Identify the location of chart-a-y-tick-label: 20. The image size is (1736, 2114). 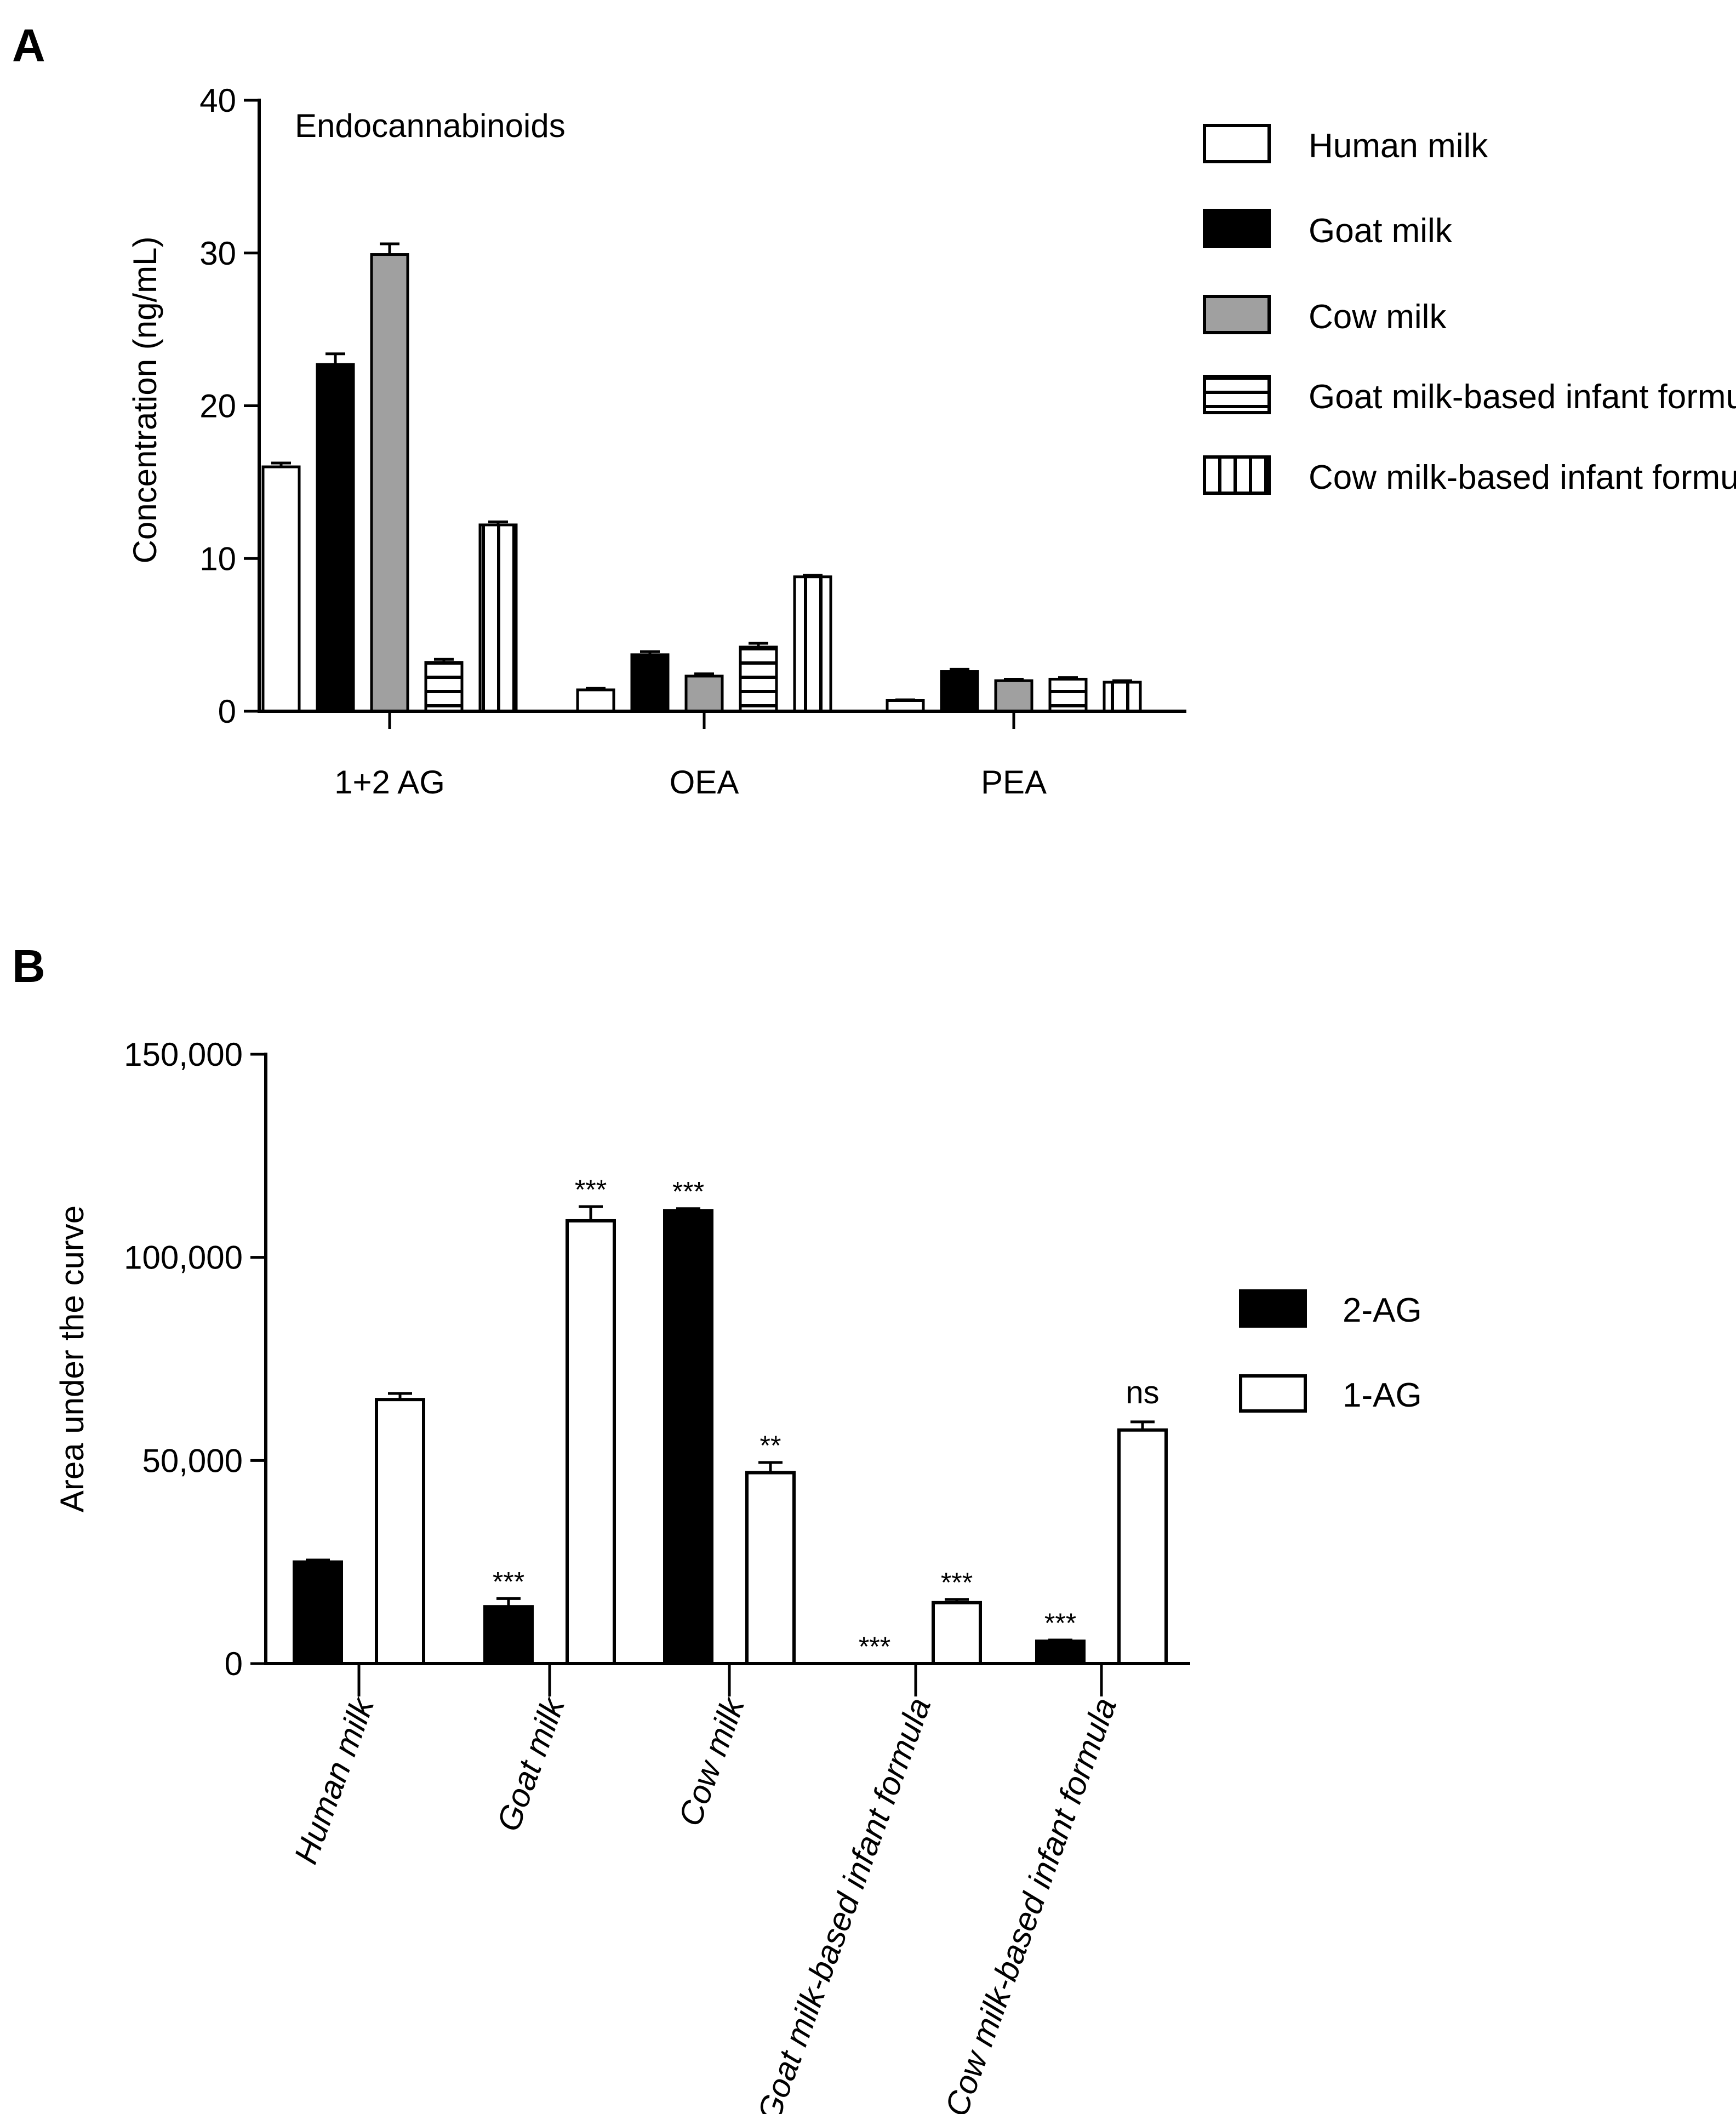
(218, 407).